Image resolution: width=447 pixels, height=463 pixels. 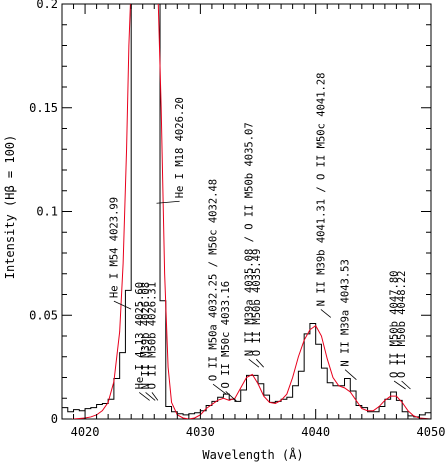 What do you see at coordinates (43, 108) in the screenshot?
I see `y-tick-label: 0.15` at bounding box center [43, 108].